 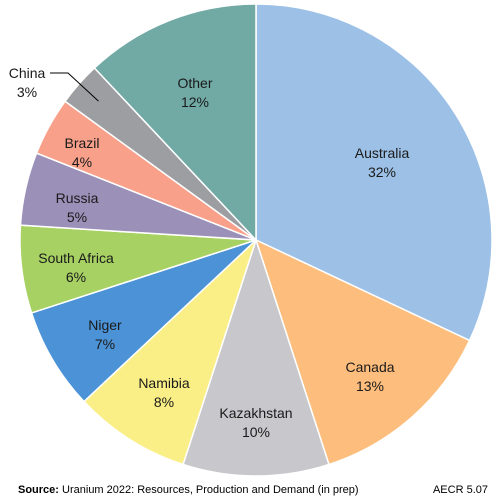 I want to click on slice-label-russia: Russia, so click(x=77, y=198).